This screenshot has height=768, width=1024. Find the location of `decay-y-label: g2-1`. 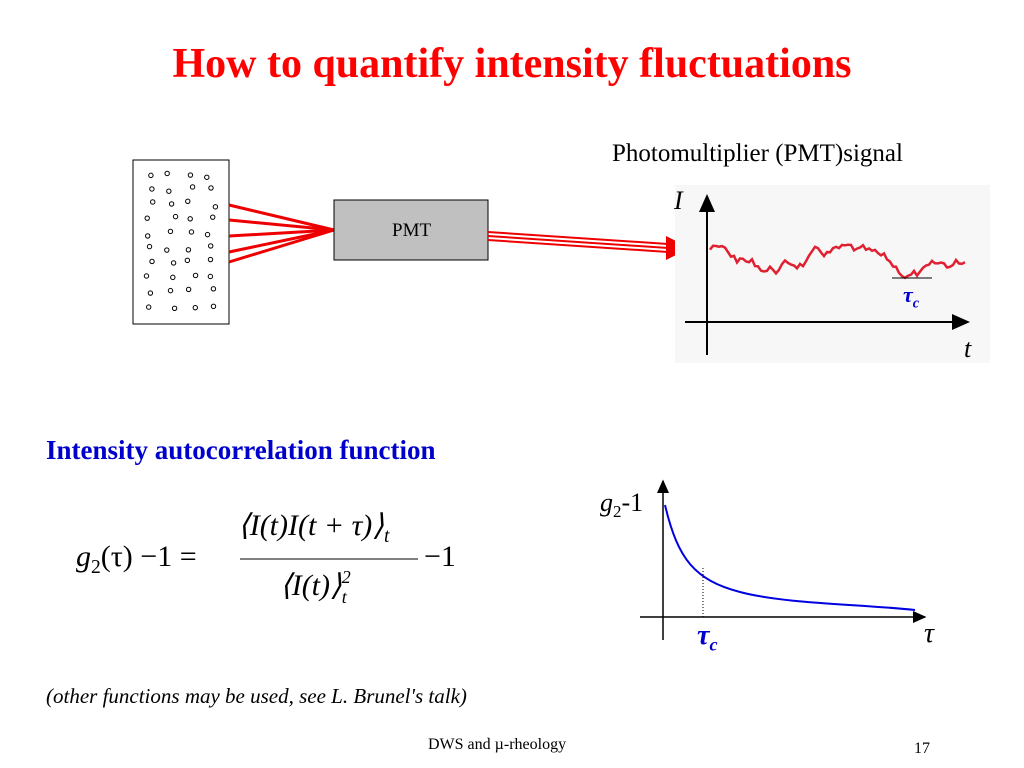

decay-y-label: g2-1 is located at coordinates (621, 505).